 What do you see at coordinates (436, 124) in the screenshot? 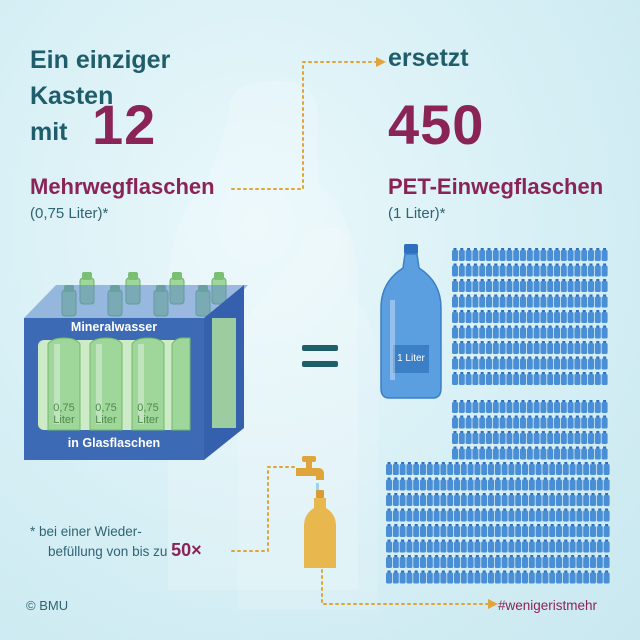
I see `pet-count: 450` at bounding box center [436, 124].